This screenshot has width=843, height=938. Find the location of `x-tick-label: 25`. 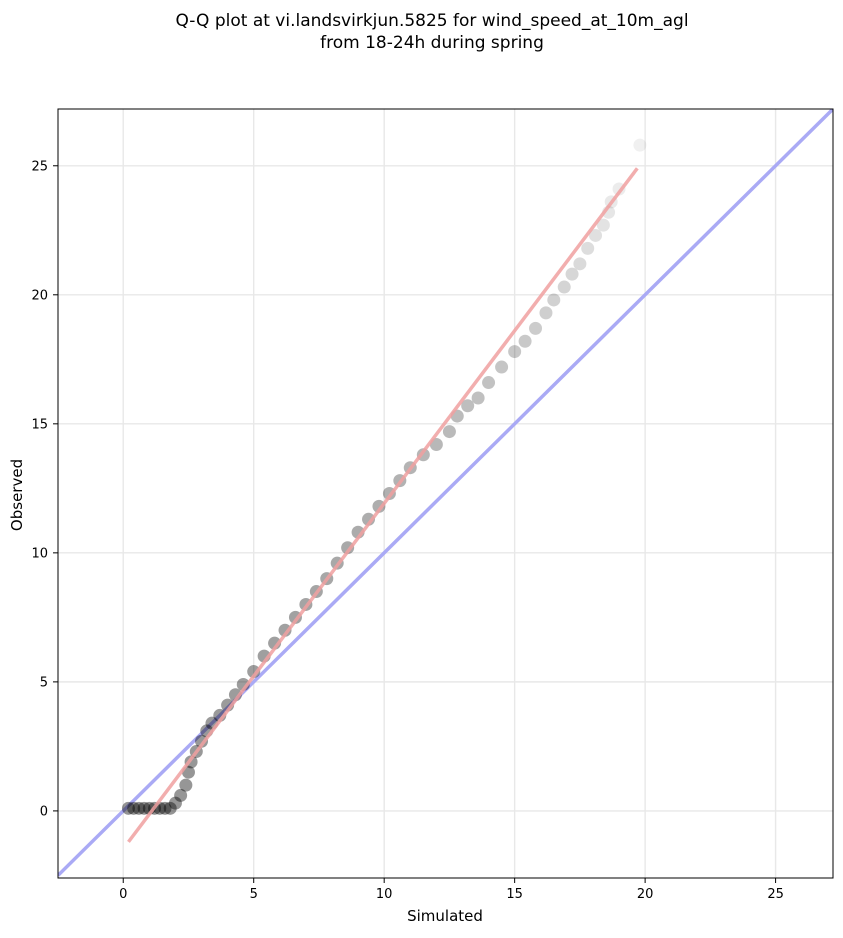

x-tick-label: 25 is located at coordinates (775, 894).